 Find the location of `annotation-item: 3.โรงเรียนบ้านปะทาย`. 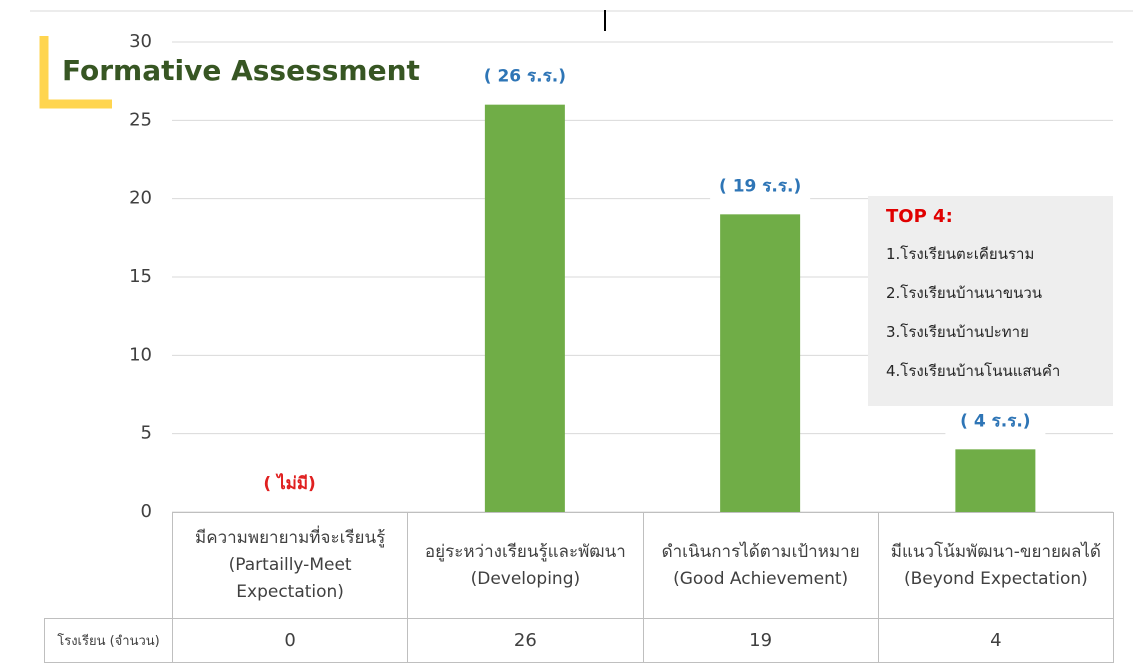

annotation-item: 3.โรงเรียนบ้านปะทาย is located at coordinates (957, 332).